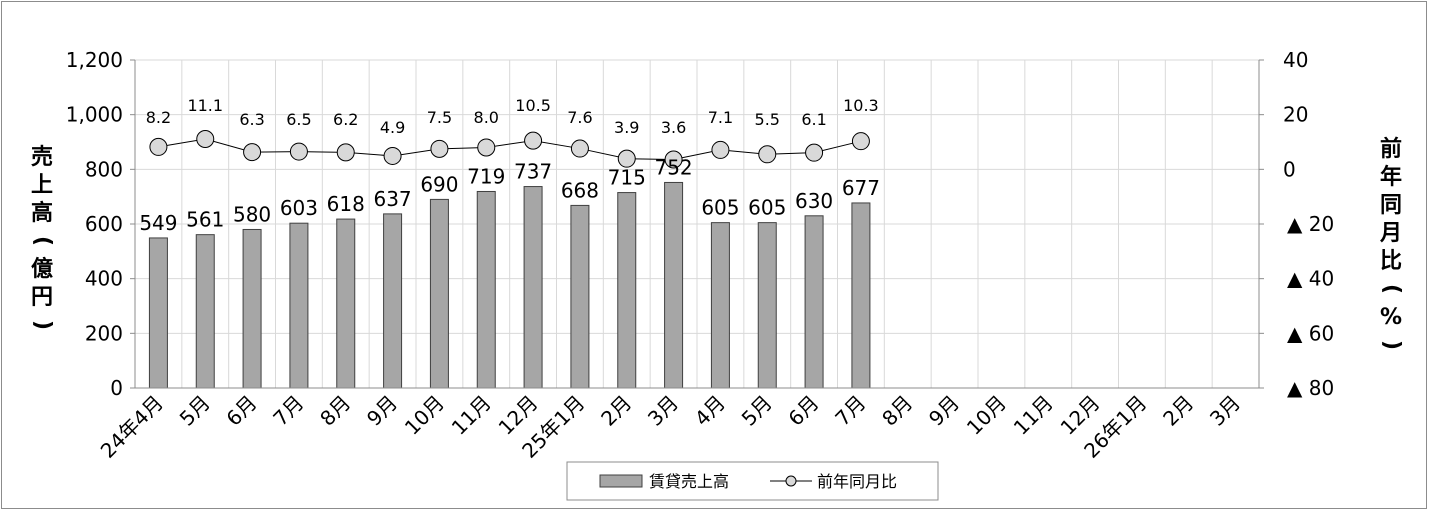  What do you see at coordinates (158, 223) in the screenshot?
I see `bar-value-label: 549` at bounding box center [158, 223].